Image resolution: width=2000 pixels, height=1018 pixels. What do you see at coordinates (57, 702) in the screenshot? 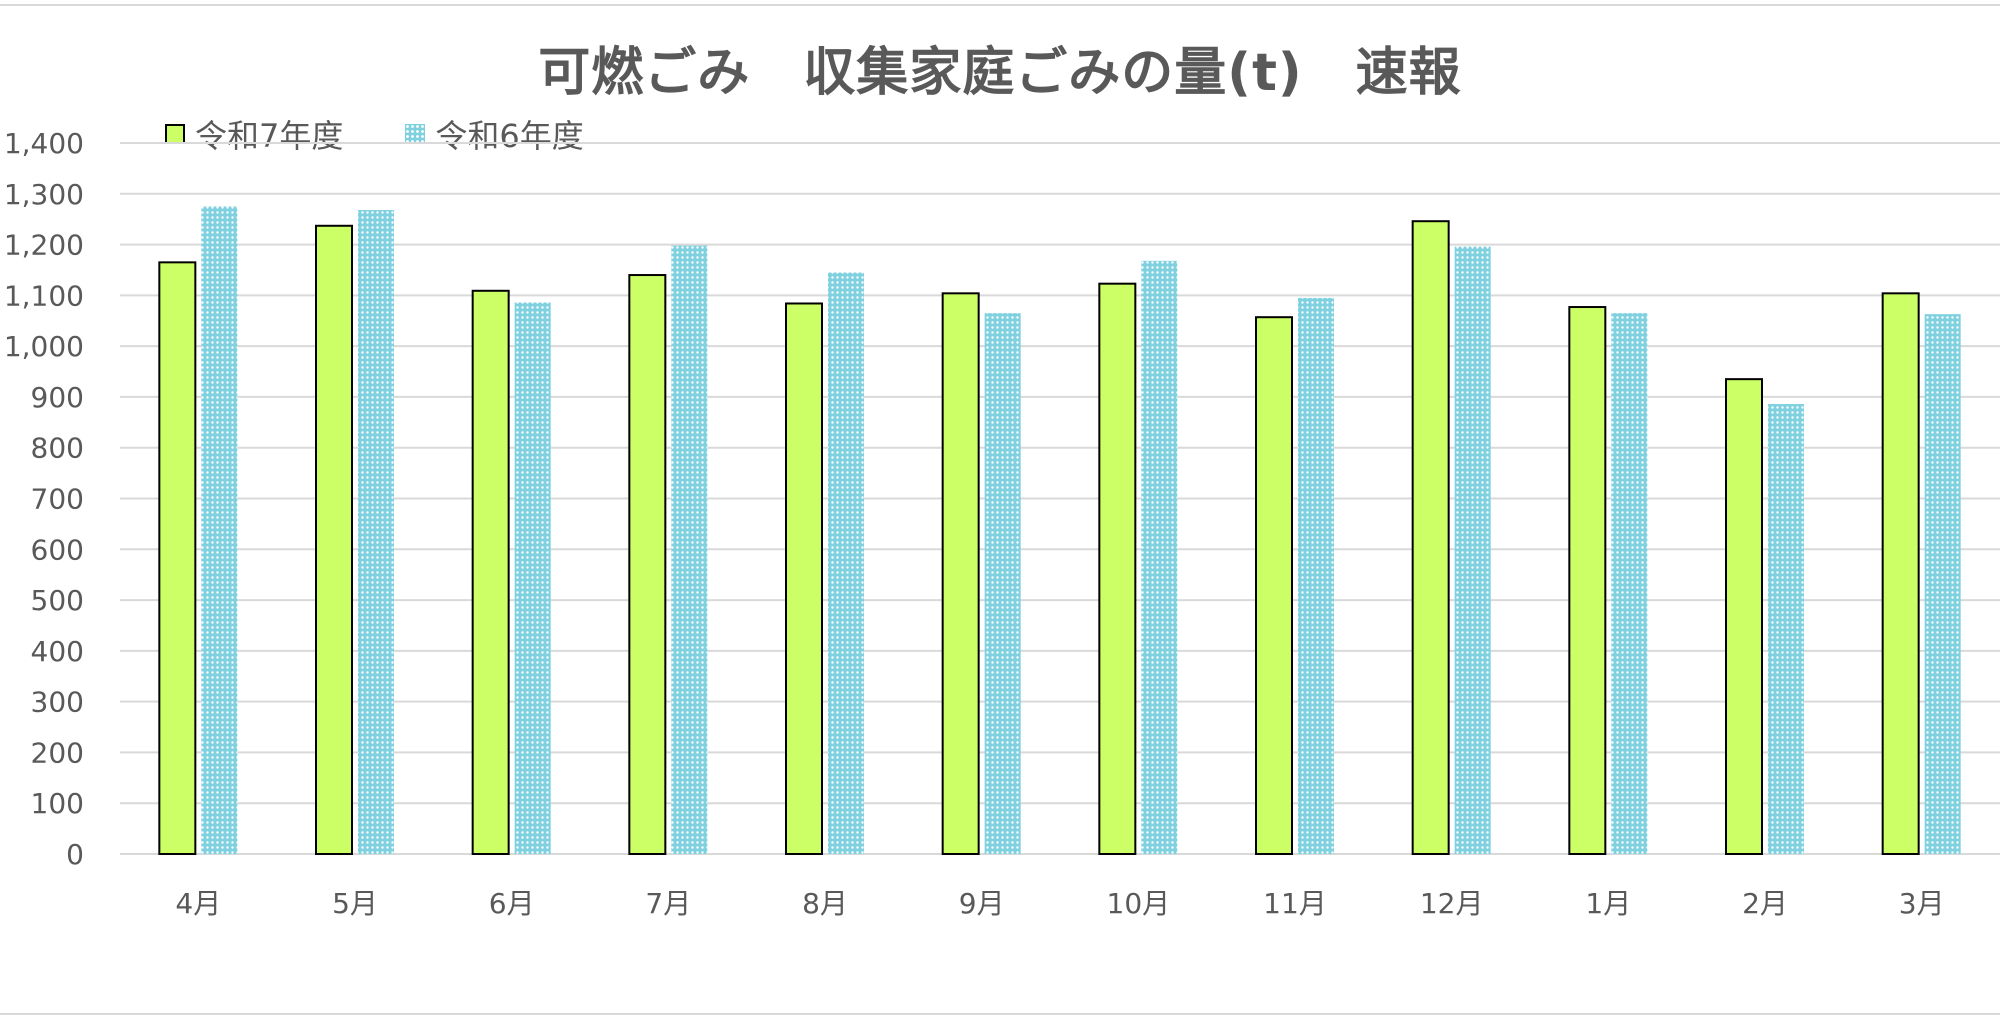
I see `y-tick-label: 300` at bounding box center [57, 702].